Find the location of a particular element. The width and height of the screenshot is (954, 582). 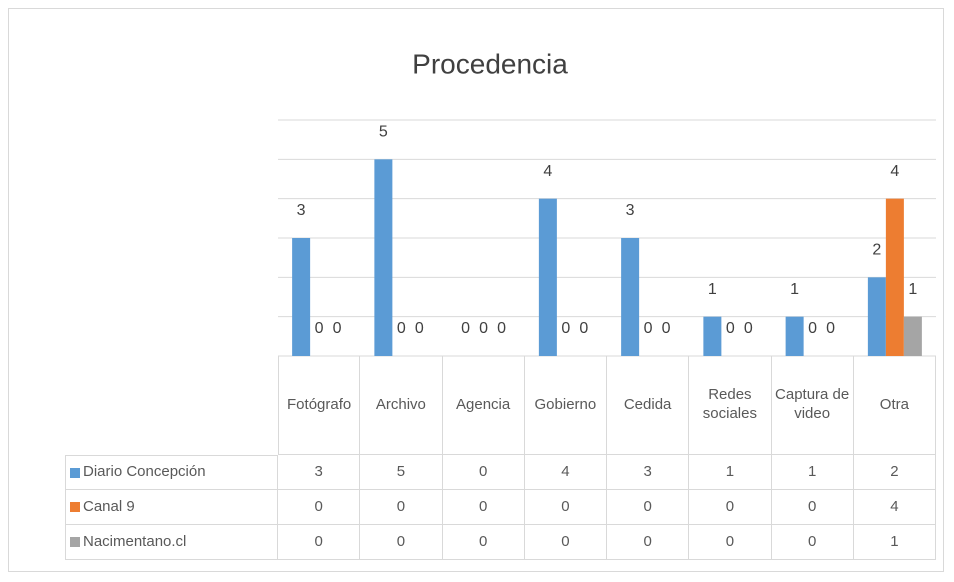

x-tick-label: Captura de video is located at coordinates (812, 405).